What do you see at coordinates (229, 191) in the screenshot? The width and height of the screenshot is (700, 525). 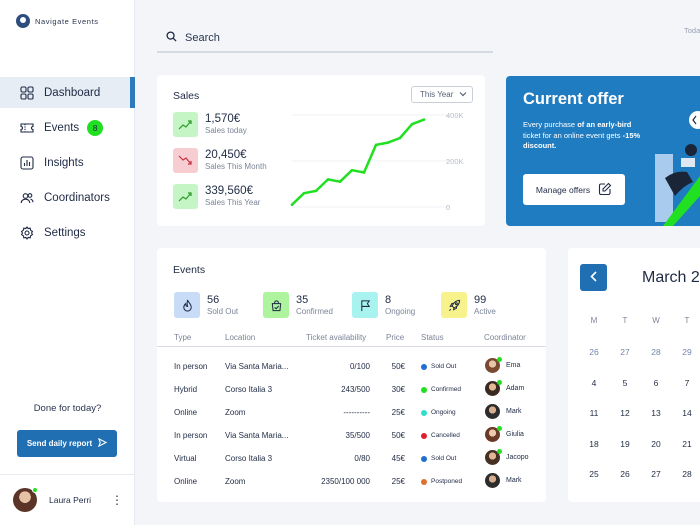 I see `stat-value: 339,560€` at bounding box center [229, 191].